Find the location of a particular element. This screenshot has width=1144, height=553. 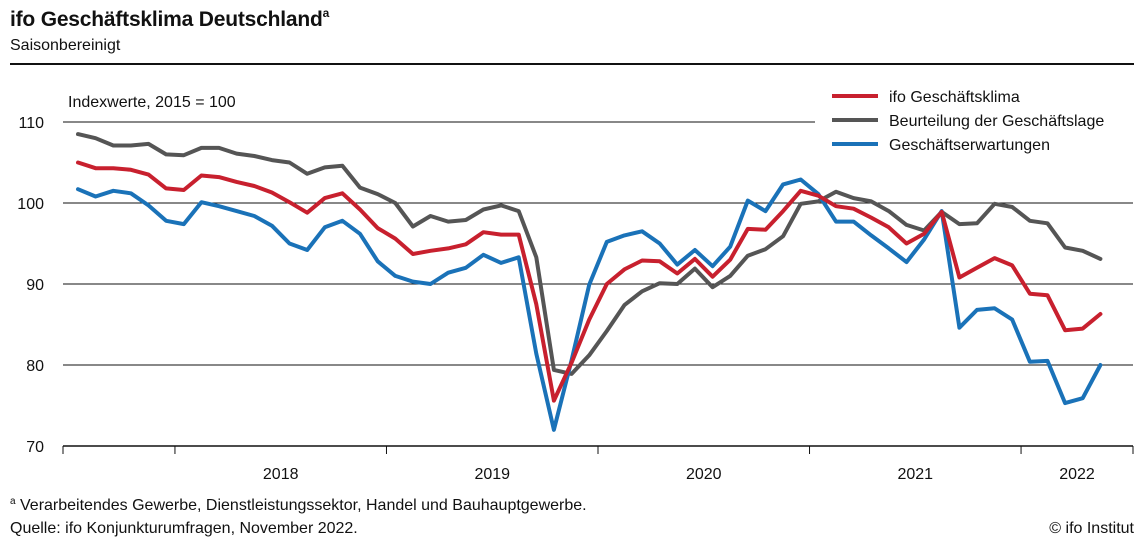

legend-label-2: Geschäftserwartungen is located at coordinates (969, 145).